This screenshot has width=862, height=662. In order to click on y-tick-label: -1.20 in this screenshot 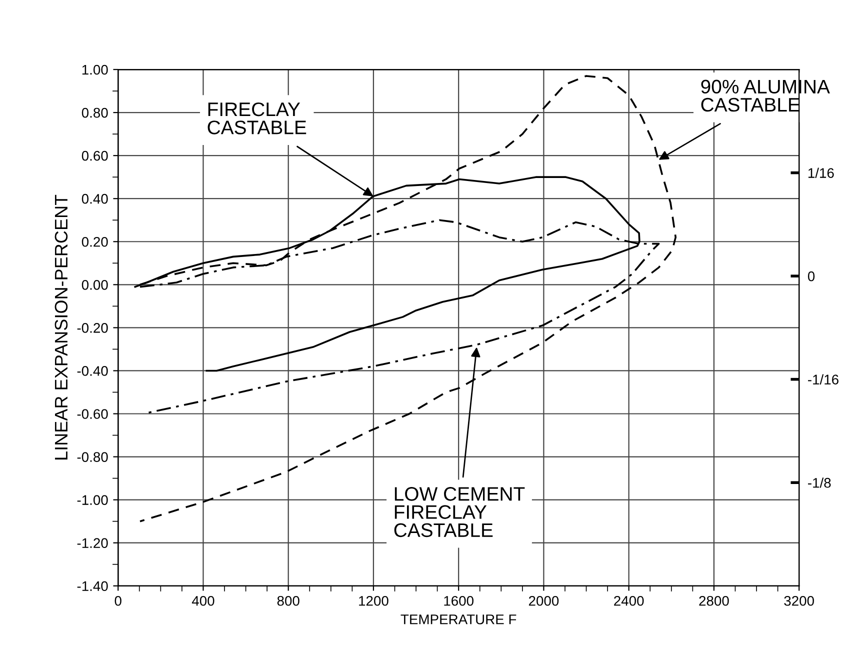, I will do `click(92, 543)`.